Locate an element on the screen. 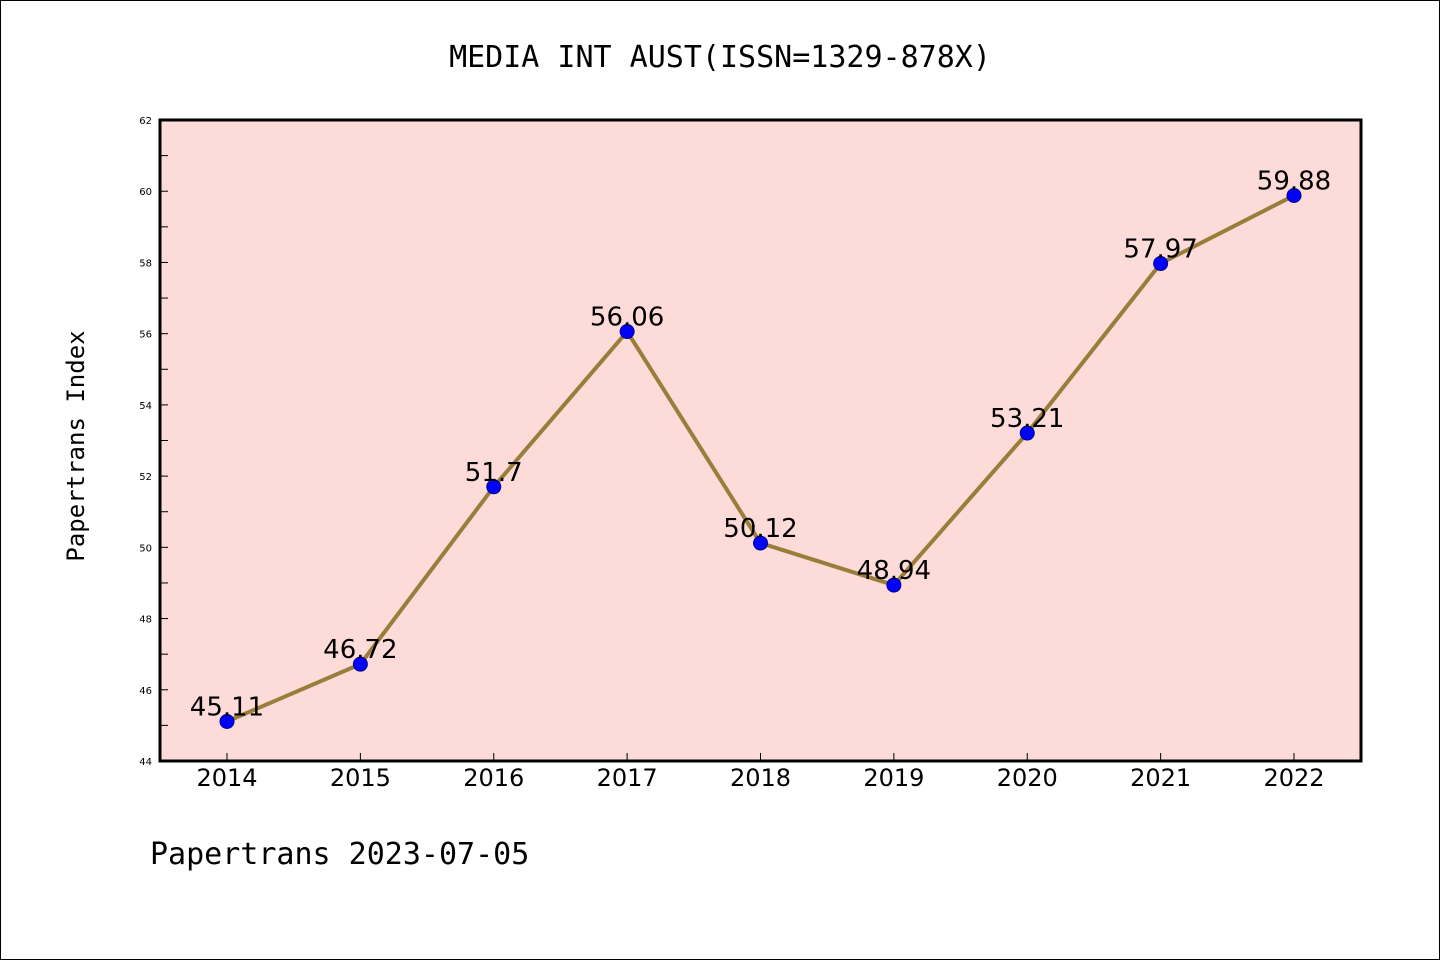  y-tick-label: 48 is located at coordinates (145, 620).